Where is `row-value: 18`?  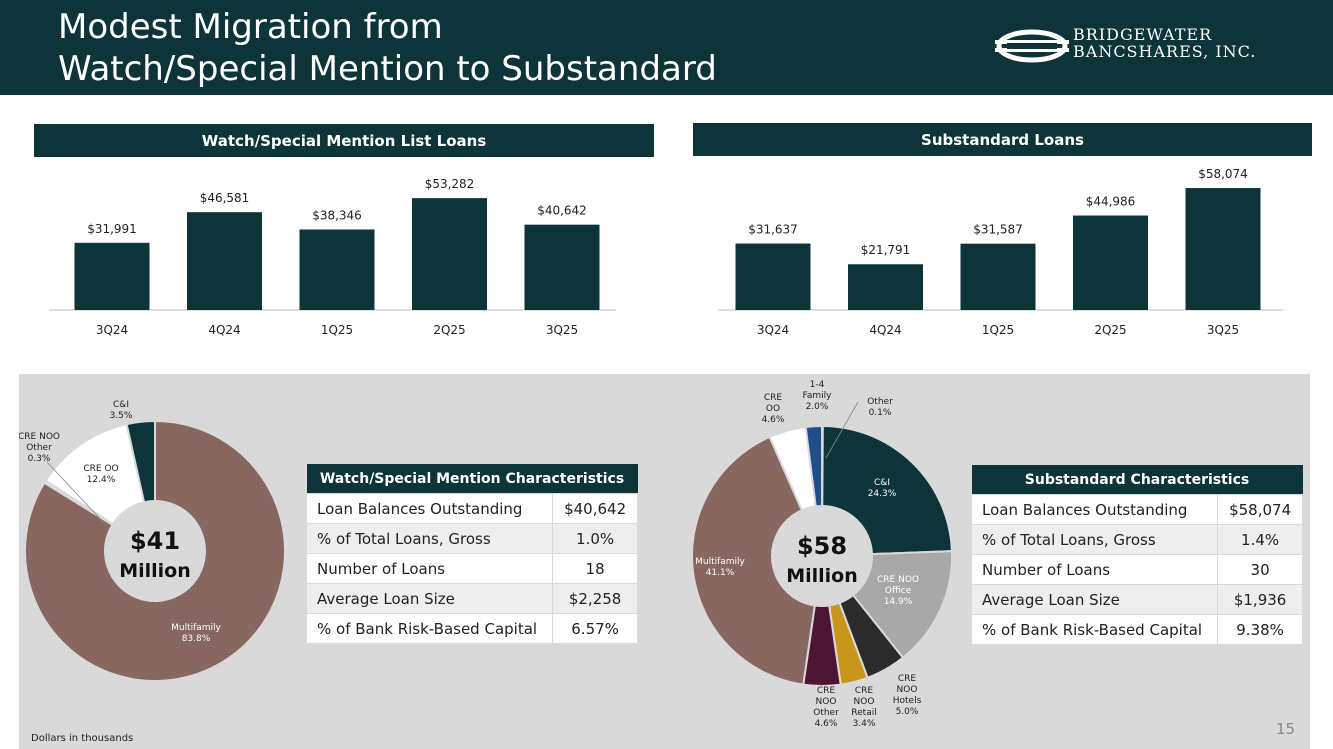
row-value: 18 is located at coordinates (595, 568).